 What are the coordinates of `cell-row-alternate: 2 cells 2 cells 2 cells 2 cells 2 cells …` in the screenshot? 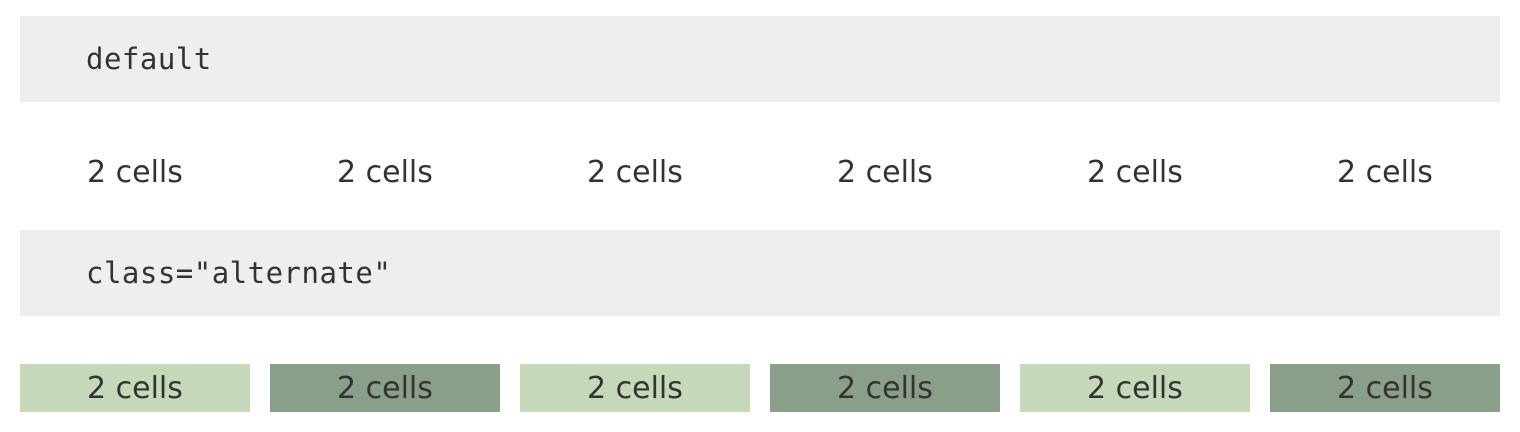 It's located at (760, 388).